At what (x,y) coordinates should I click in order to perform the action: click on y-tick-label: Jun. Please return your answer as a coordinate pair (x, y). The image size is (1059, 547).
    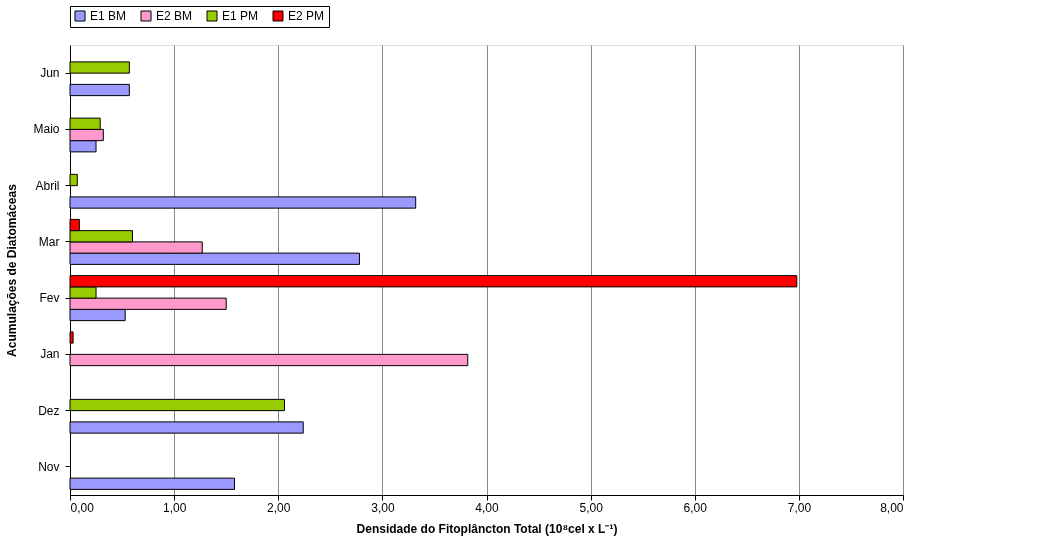
    Looking at the image, I should click on (50, 73).